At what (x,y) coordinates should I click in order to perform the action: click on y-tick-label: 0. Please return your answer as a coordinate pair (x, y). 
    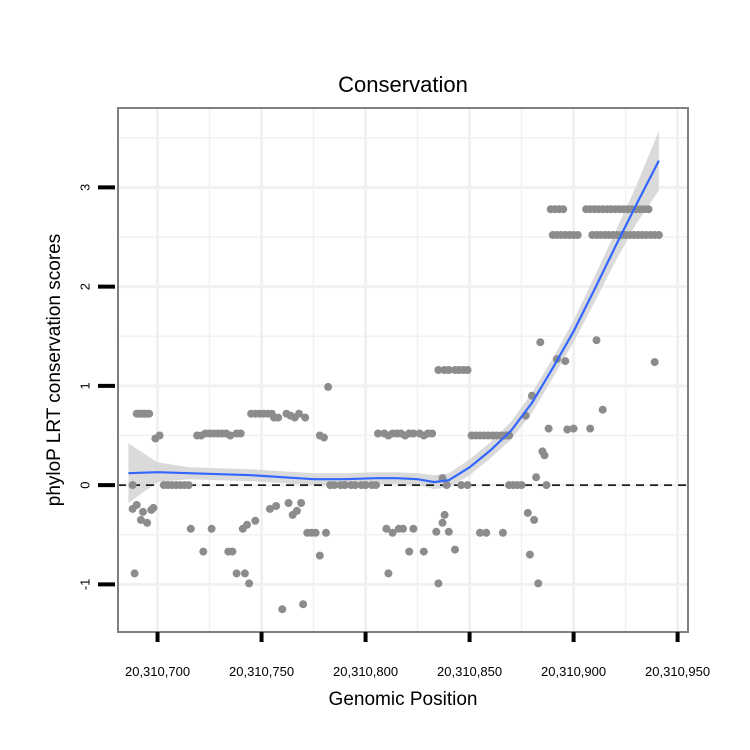
    Looking at the image, I should click on (84, 485).